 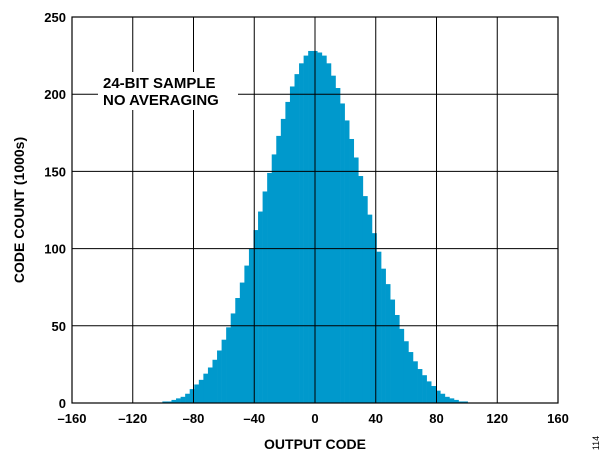 What do you see at coordinates (132, 418) in the screenshot?
I see `x-tick-label: –120` at bounding box center [132, 418].